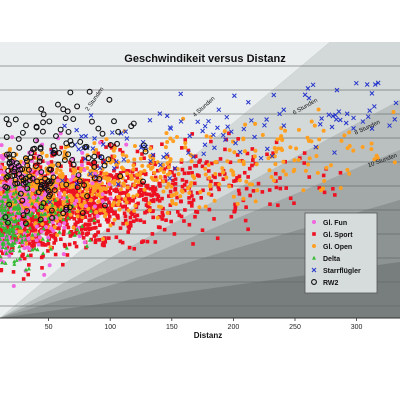 This screenshot has height=400, width=400. I want to click on x-axis-ticks: 50 100 150 200 250 300, so click(204, 324).